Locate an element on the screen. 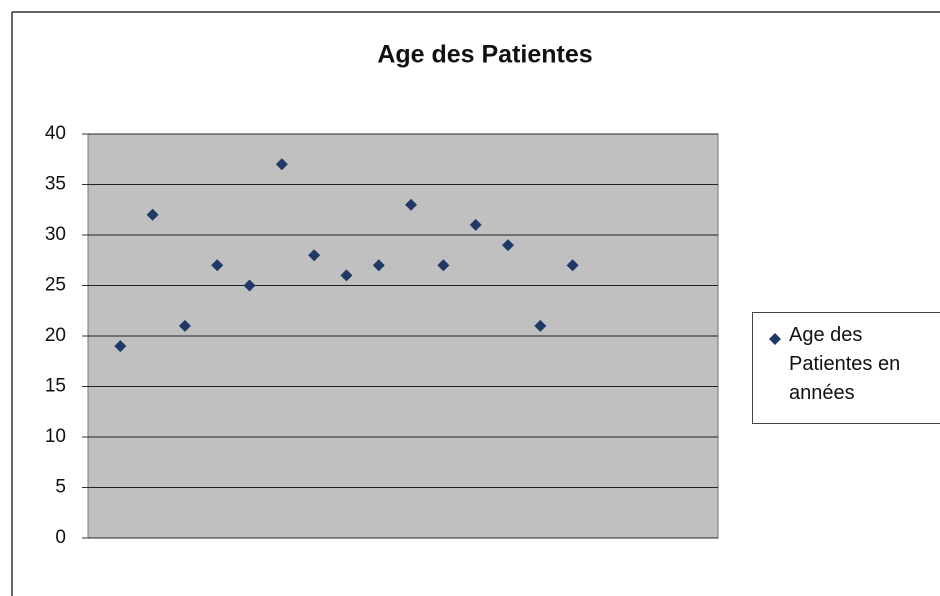 Image resolution: width=940 pixels, height=596 pixels. y-tick-label: 25 is located at coordinates (55, 285).